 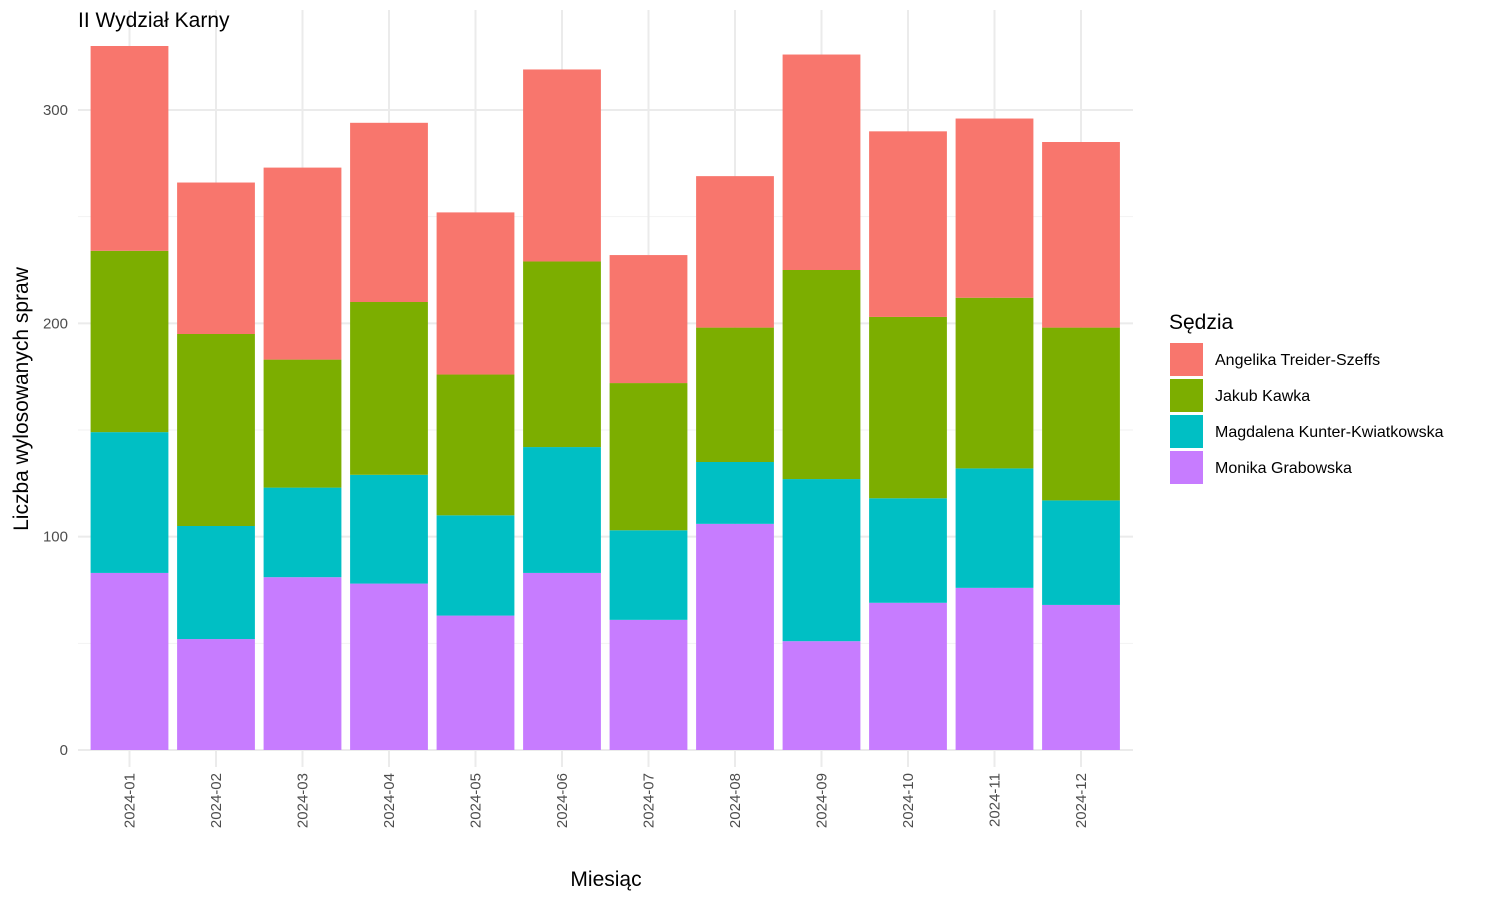 What do you see at coordinates (389, 800) in the screenshot?
I see `x-tick-label: 2024-04` at bounding box center [389, 800].